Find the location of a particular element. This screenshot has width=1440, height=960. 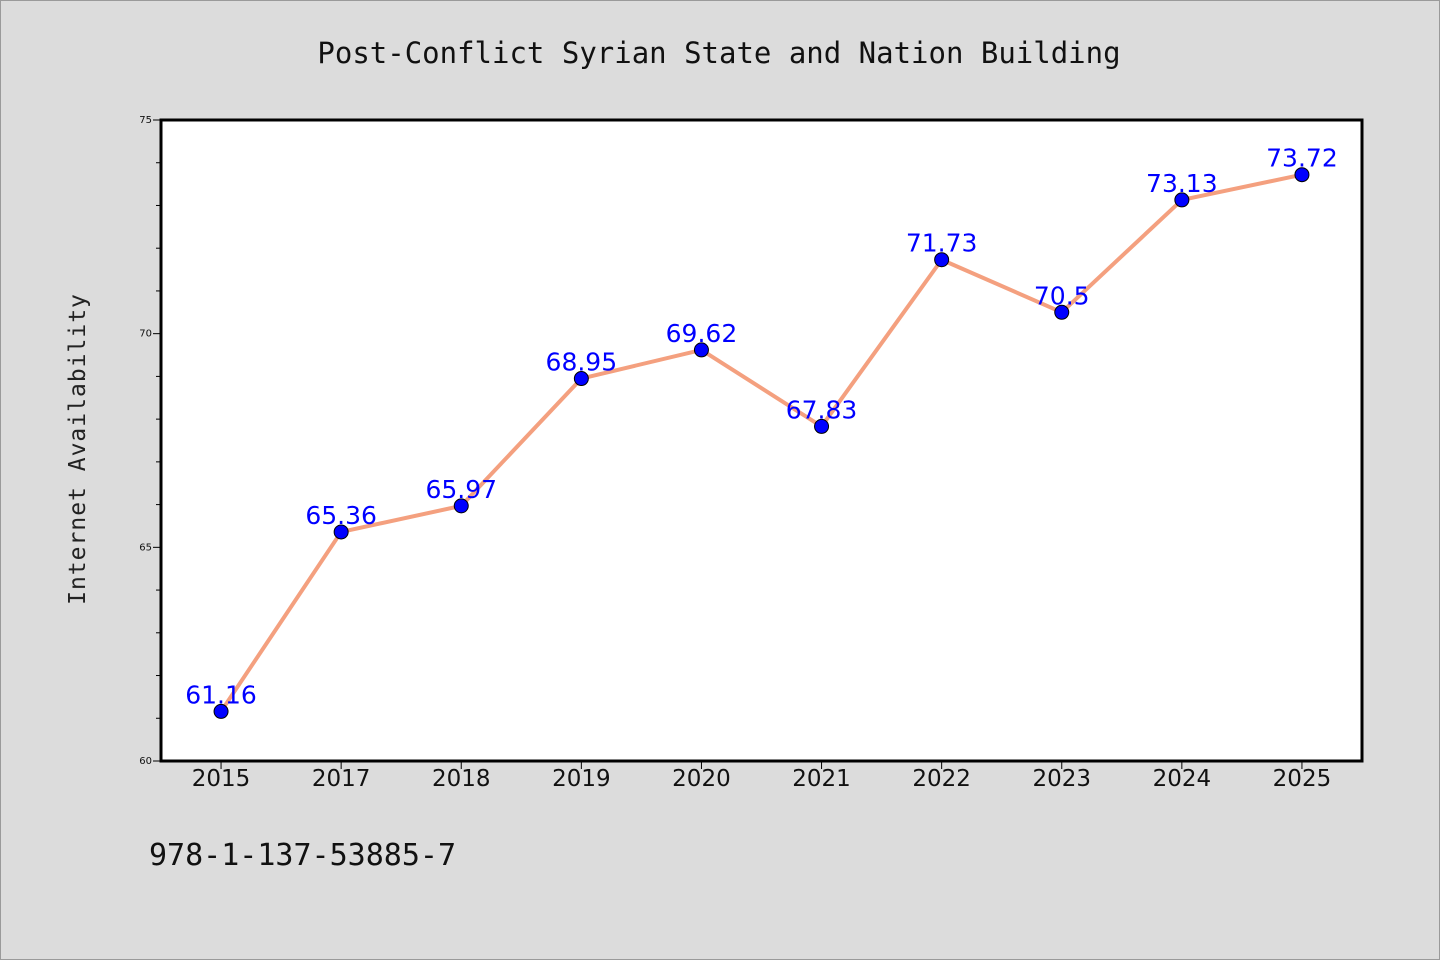

x-tick-label: 2018 is located at coordinates (461, 779).